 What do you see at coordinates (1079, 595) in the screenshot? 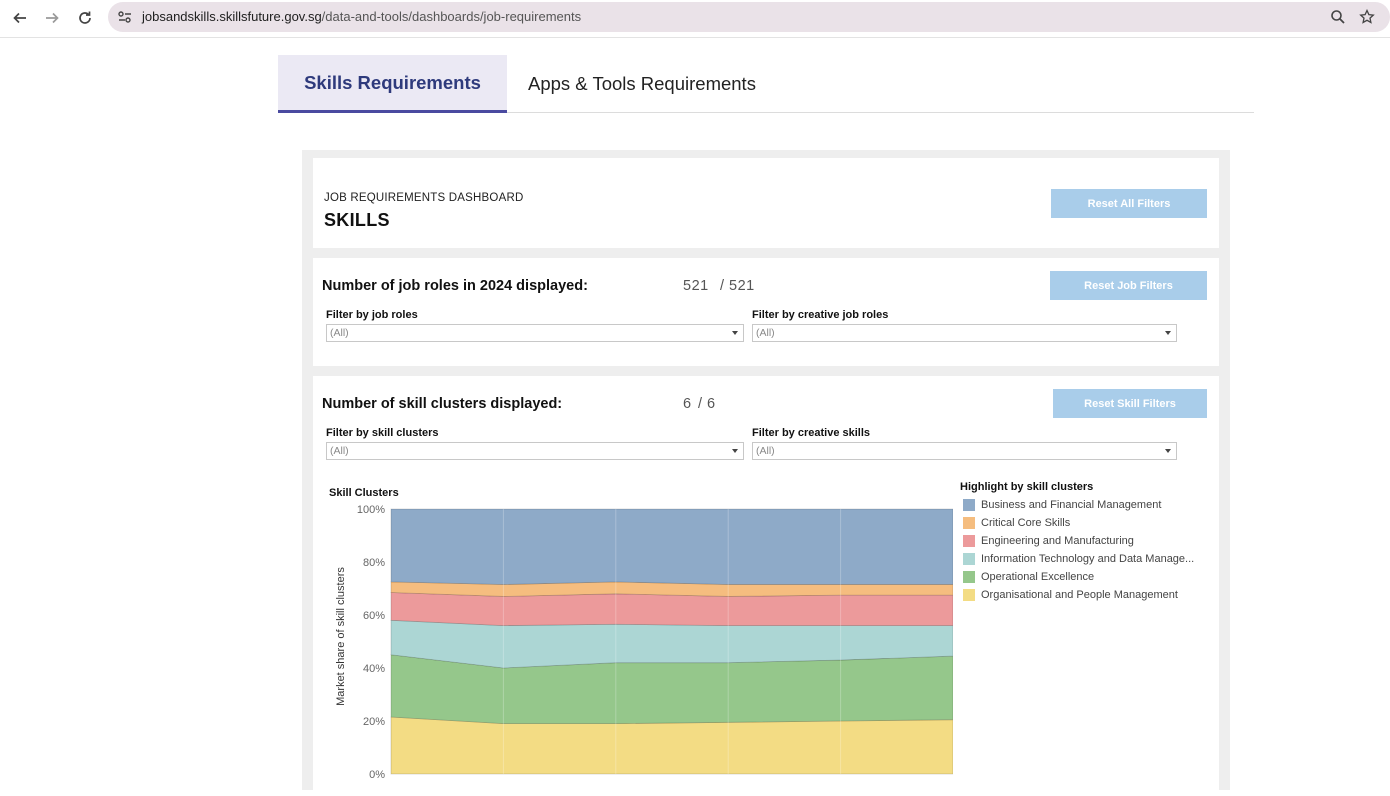
I see `legend-label: Organisational and People Management` at bounding box center [1079, 595].